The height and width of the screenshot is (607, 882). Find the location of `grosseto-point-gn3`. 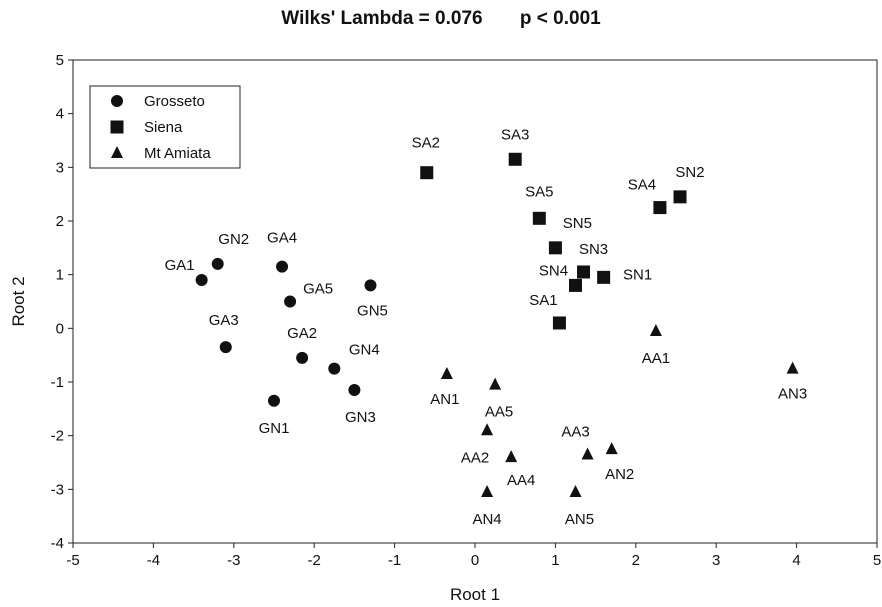

grosseto-point-gn3 is located at coordinates (354, 390).